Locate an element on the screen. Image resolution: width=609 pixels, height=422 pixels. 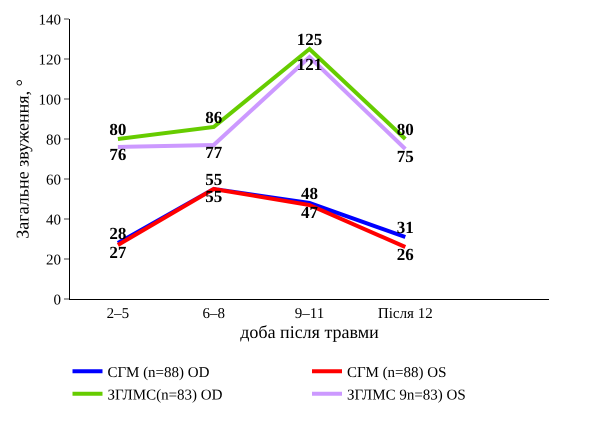
data-label: 28 is located at coordinates (117, 233).